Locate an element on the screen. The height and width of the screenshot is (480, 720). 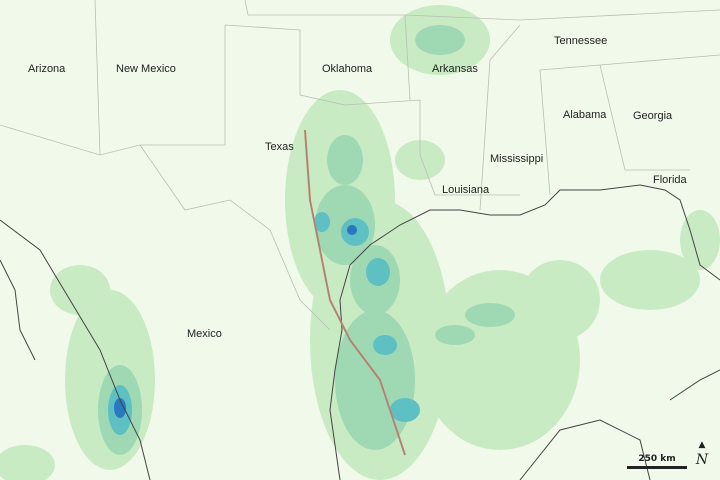
rain-extreme is located at coordinates (235, 321).